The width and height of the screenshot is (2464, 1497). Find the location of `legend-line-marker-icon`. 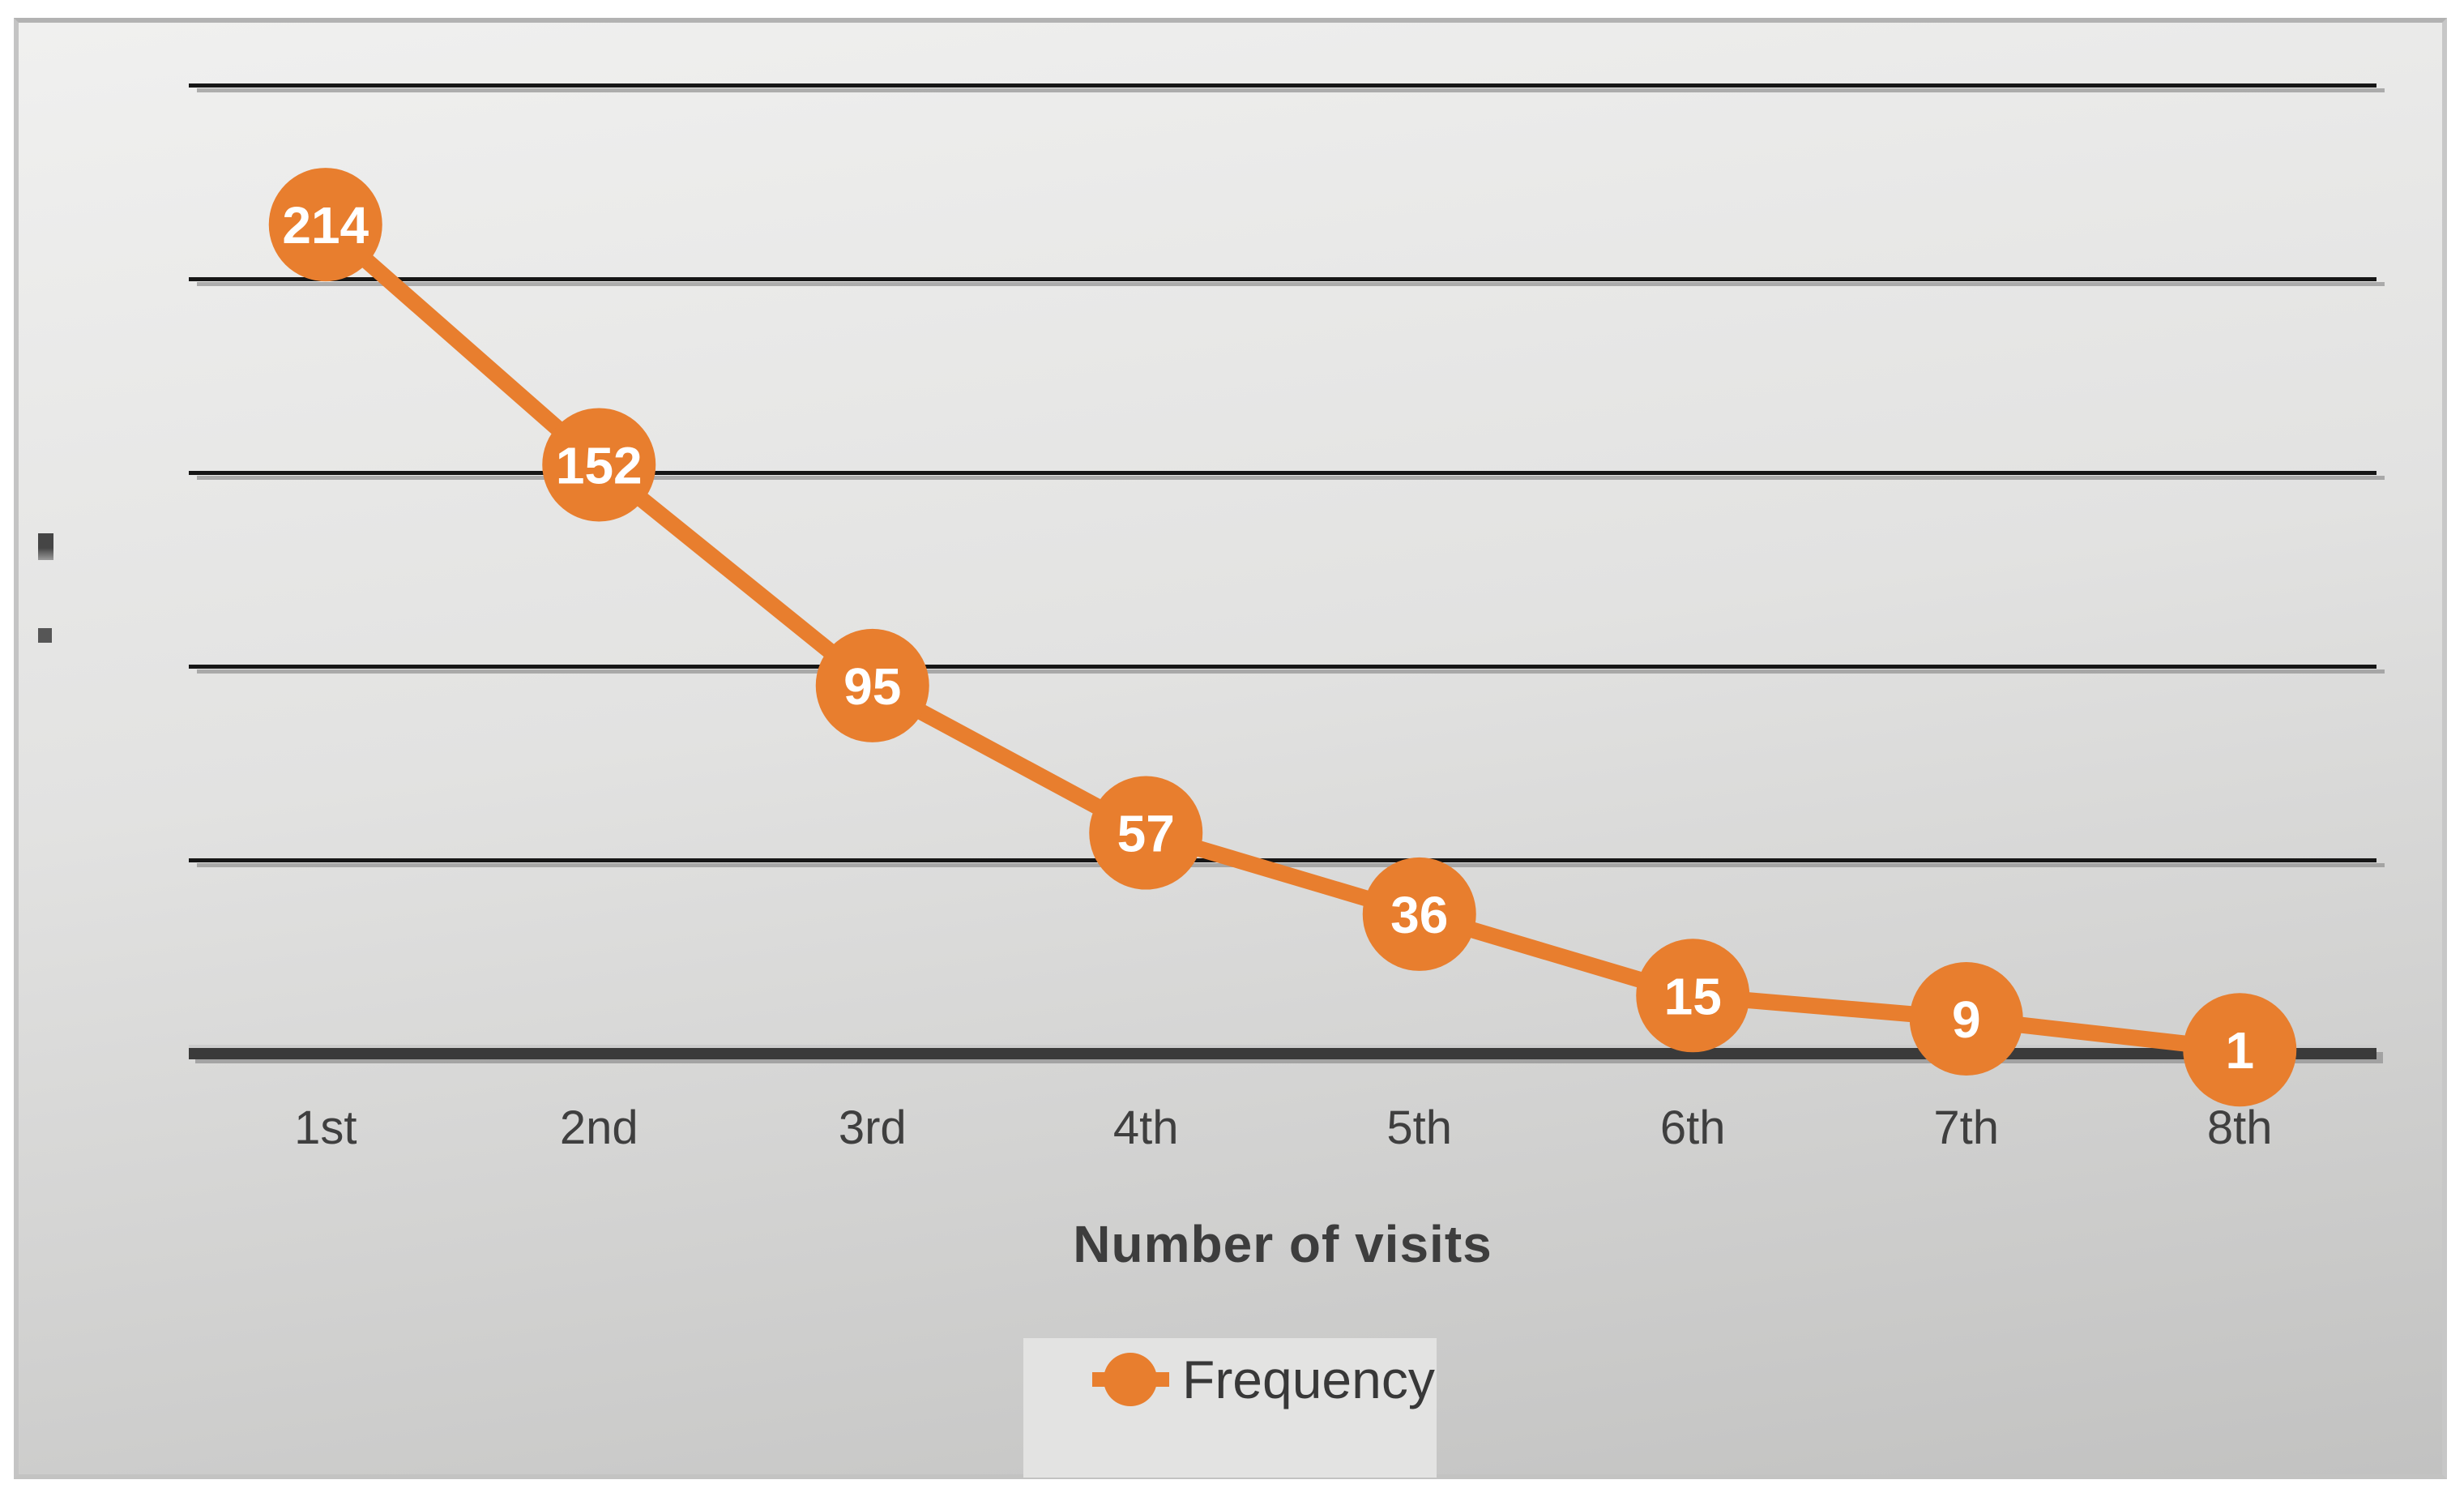

legend-line-marker-icon is located at coordinates (1130, 1380).